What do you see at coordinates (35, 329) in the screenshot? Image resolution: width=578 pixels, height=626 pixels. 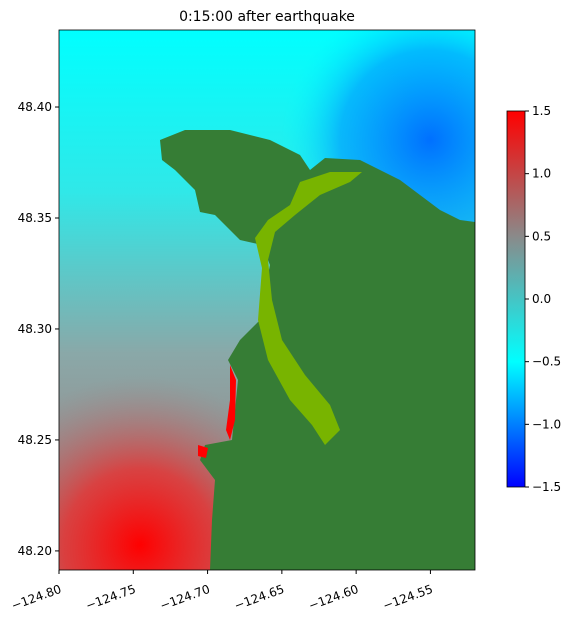 I see `y-tick-label: 48.30` at bounding box center [35, 329].